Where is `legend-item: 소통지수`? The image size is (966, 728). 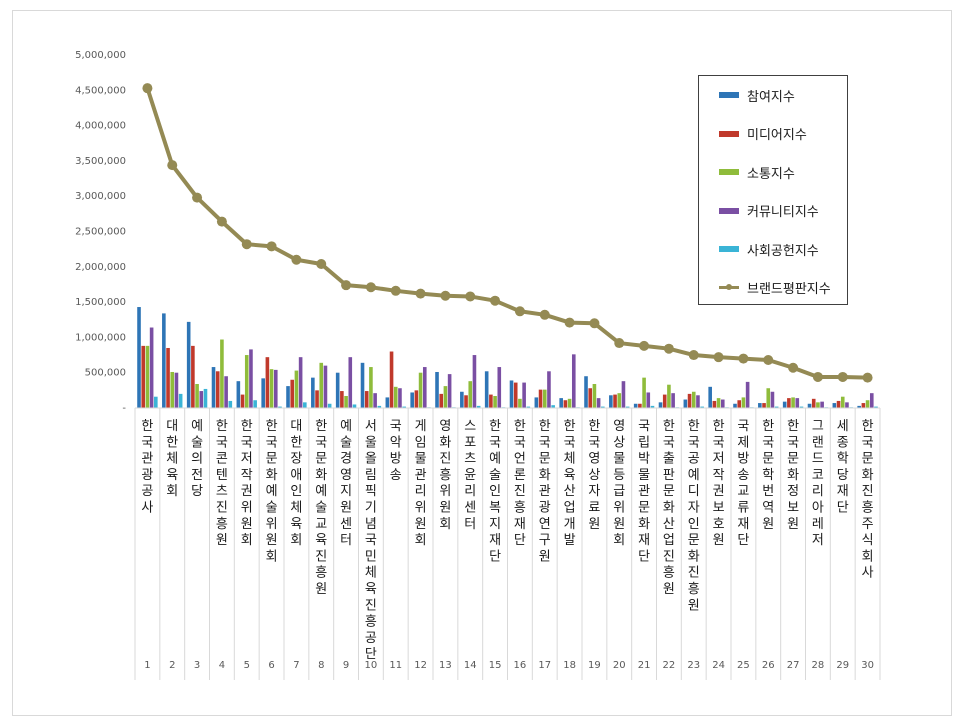
legend-item: 소통지수 is located at coordinates (773, 172).